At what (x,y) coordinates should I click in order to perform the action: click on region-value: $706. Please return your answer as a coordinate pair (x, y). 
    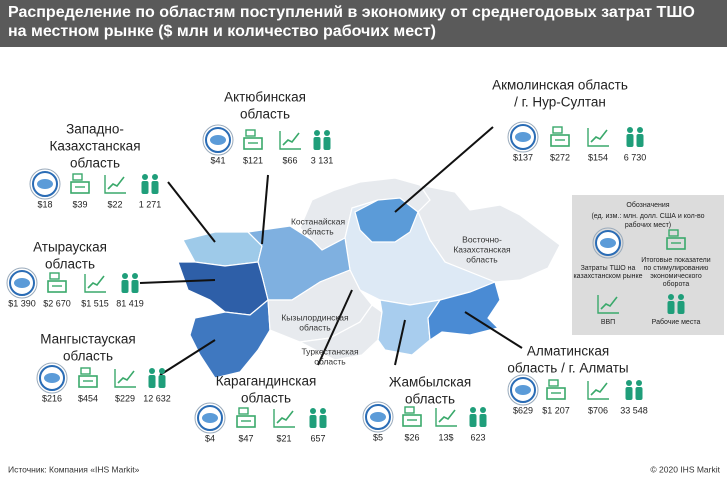
    Looking at the image, I should click on (598, 410).